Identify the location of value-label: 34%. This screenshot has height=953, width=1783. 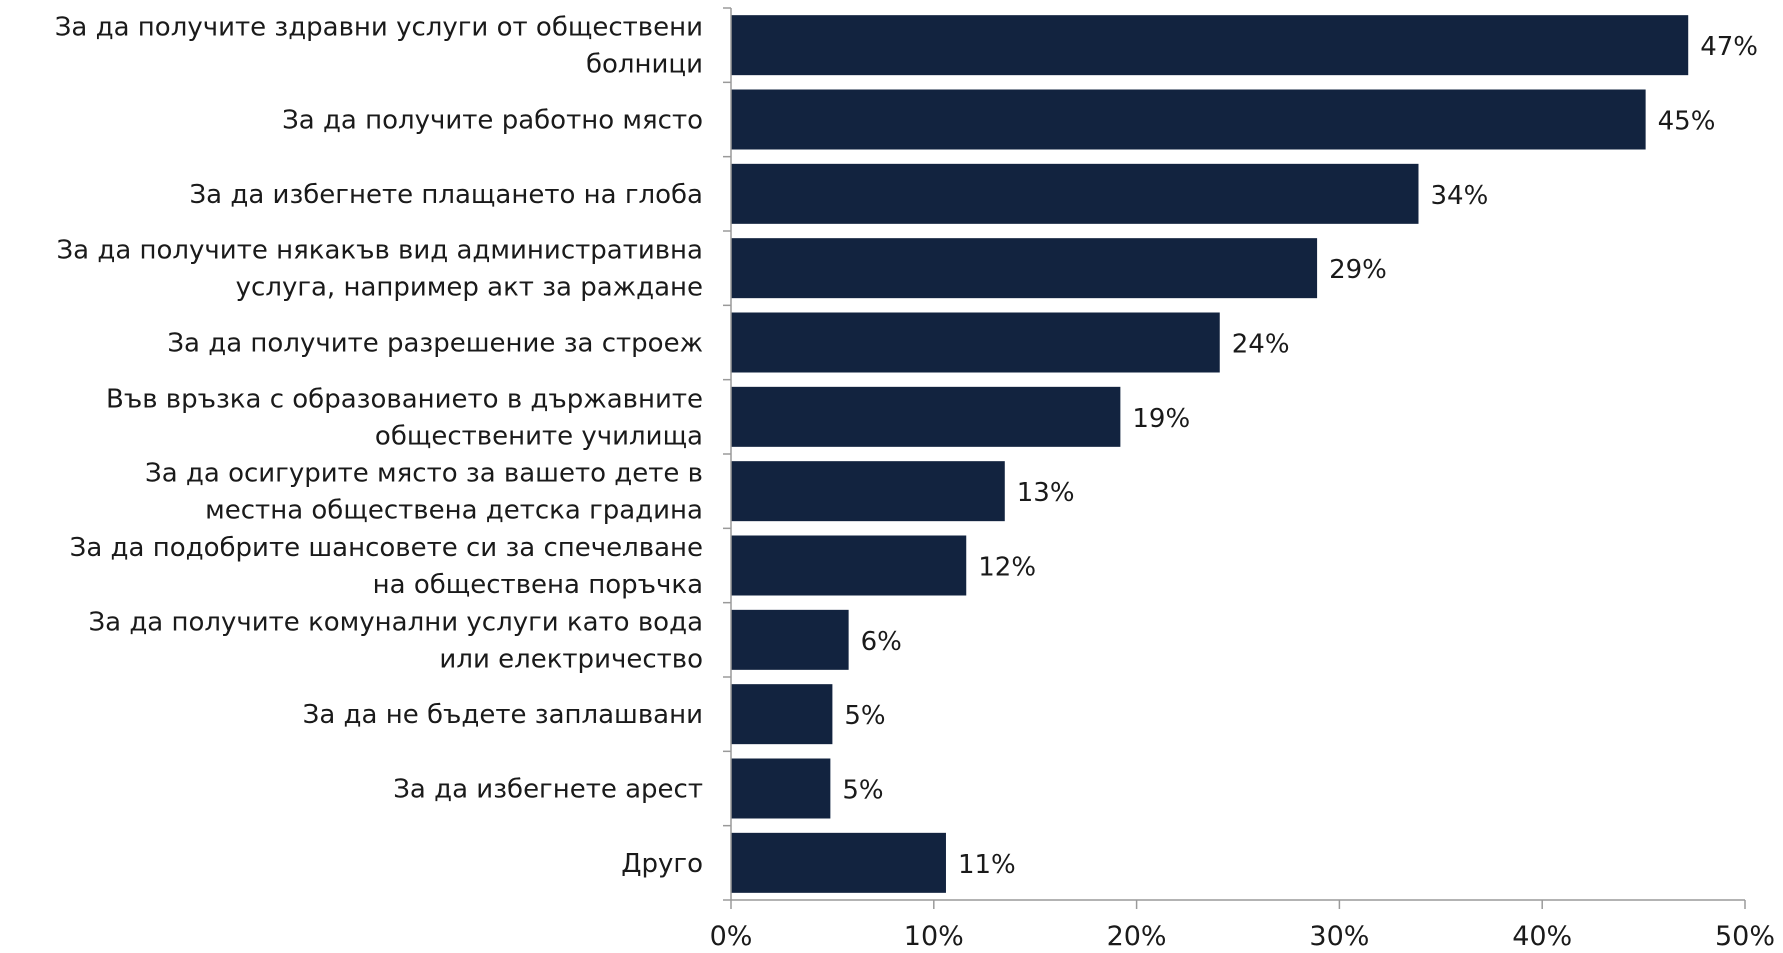
(1459, 196).